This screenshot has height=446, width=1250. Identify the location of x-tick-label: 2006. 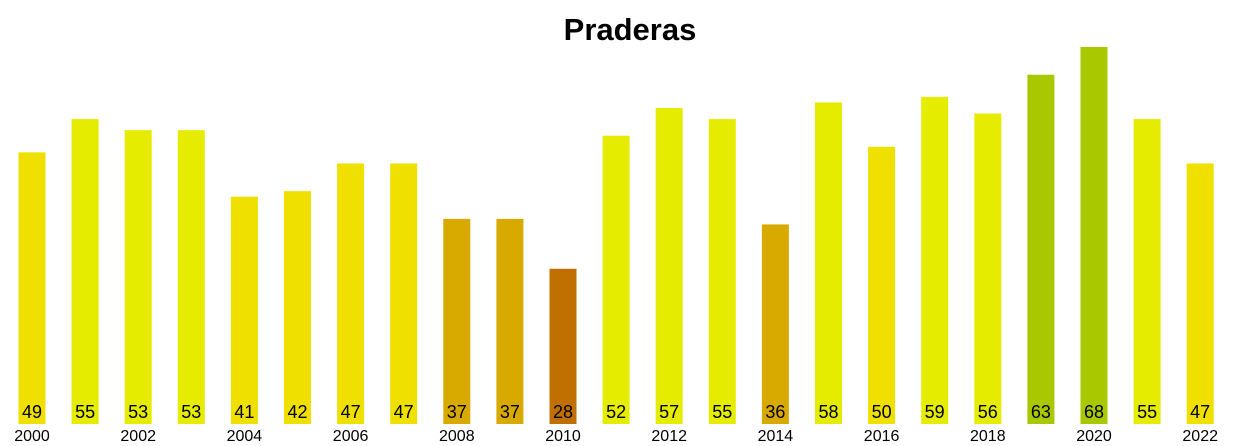
(351, 436).